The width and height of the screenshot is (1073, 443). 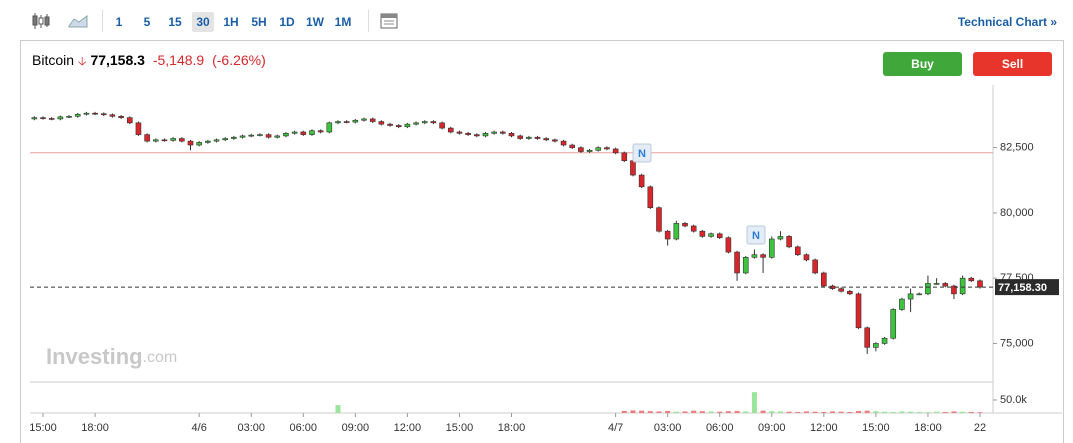 What do you see at coordinates (251, 428) in the screenshot?
I see `x-tick-label: 03:00` at bounding box center [251, 428].